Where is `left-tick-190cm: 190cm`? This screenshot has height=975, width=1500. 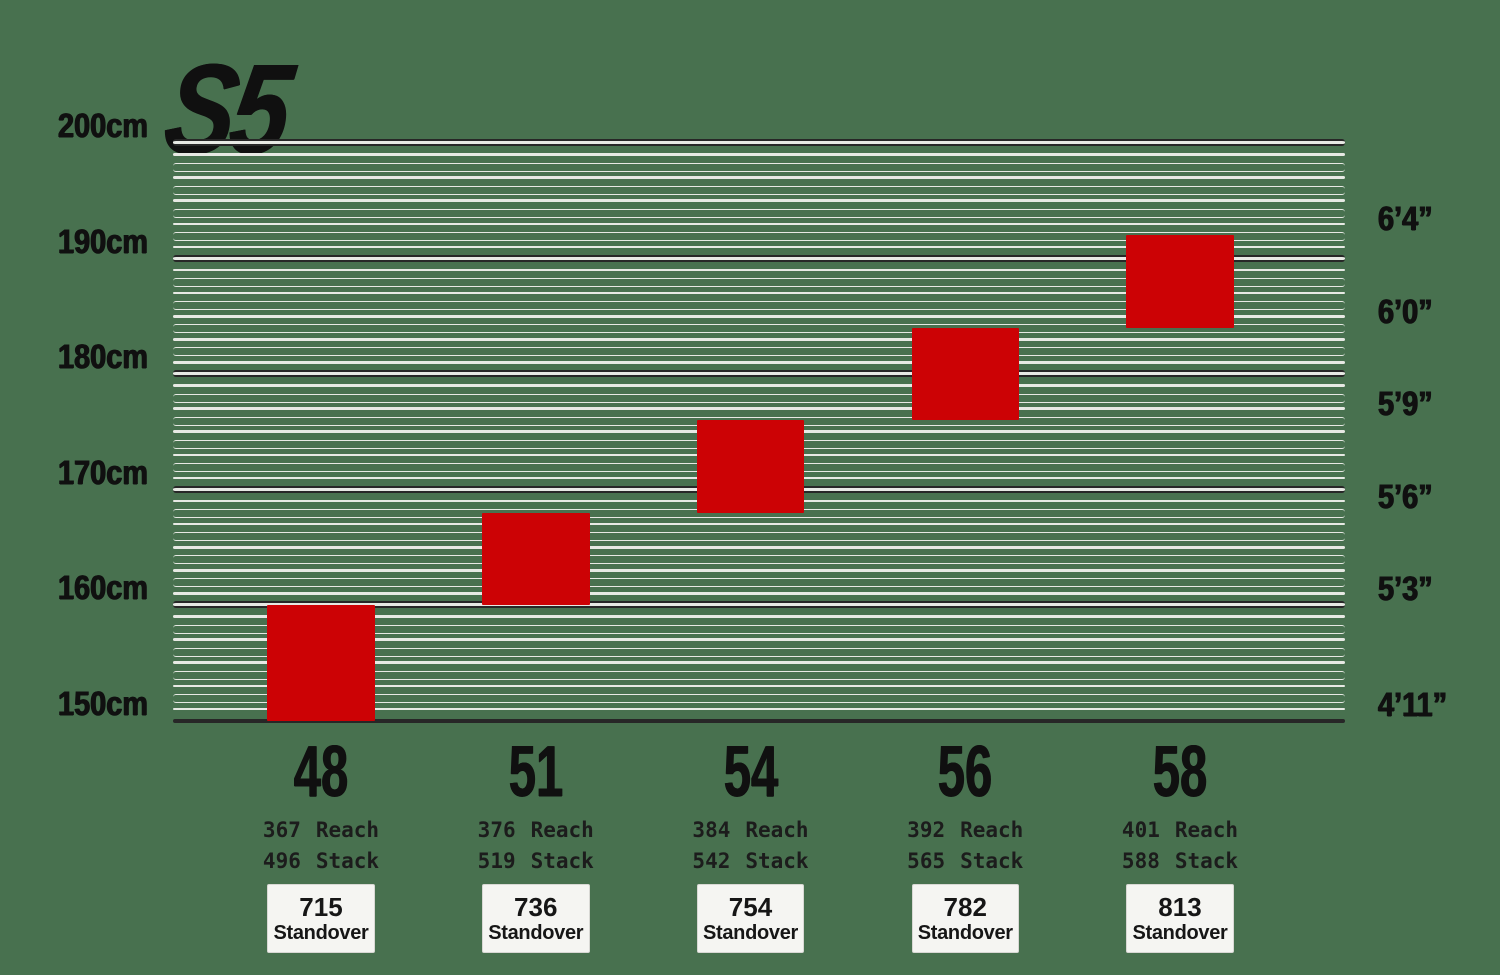
left-tick-190cm: 190cm is located at coordinates (103, 241).